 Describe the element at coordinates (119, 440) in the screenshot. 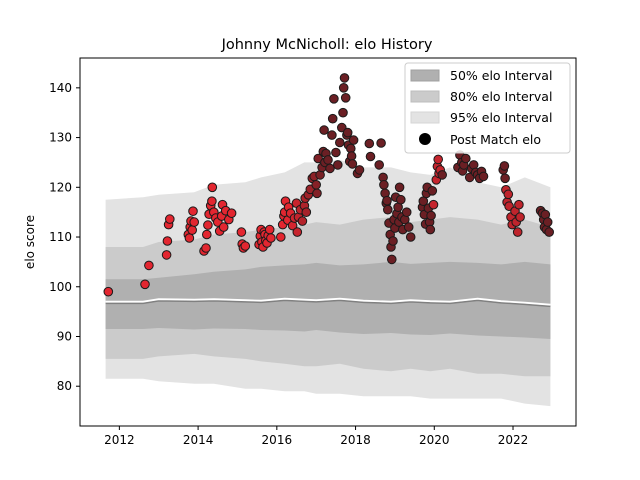

I see `x-tick-label-2012: 2012` at that location.